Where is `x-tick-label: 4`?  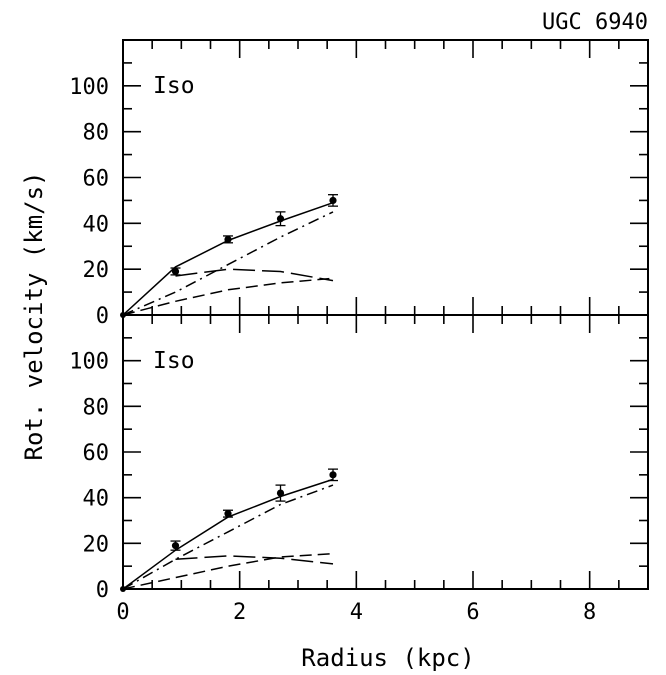
x-tick-label: 4 is located at coordinates (356, 612).